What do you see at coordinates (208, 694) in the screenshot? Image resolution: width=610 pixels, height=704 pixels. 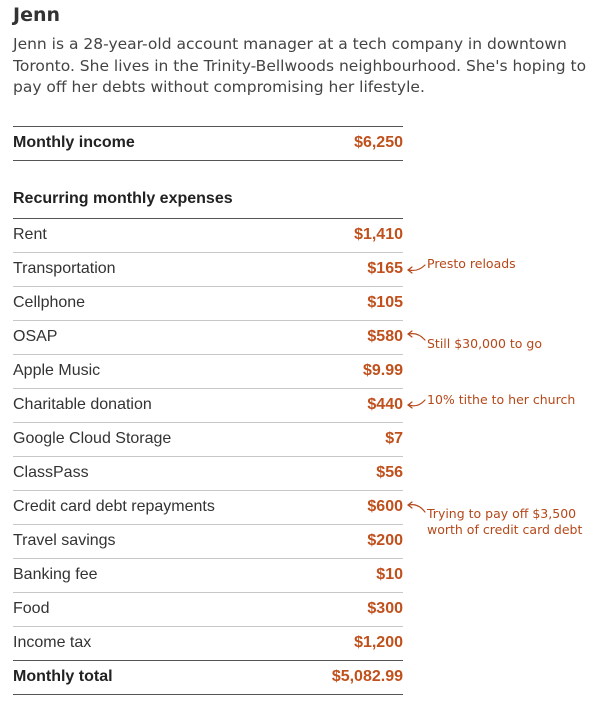 I see `total-bottom-rule` at bounding box center [208, 694].